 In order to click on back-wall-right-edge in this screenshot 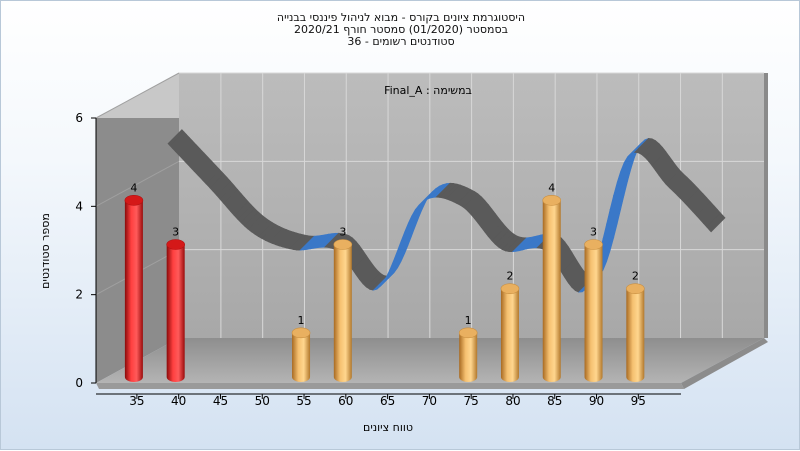, I will do `click(766, 205)`.